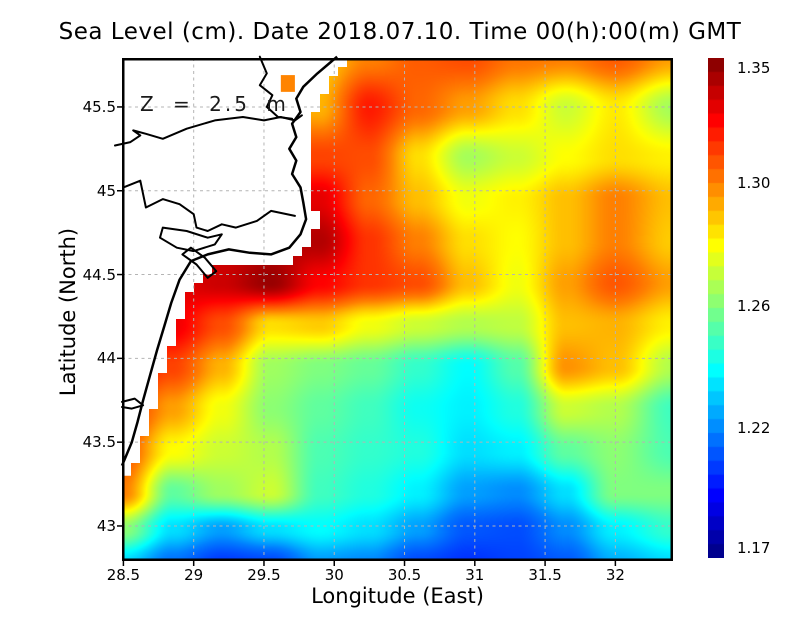 Image resolution: width=800 pixels, height=618 pixels. I want to click on x-tick-label: 32, so click(615, 575).